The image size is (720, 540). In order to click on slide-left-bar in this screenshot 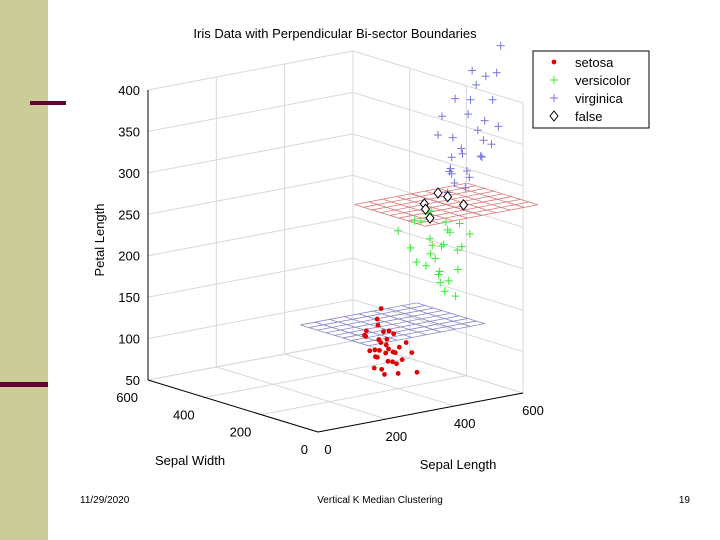, I will do `click(24, 270)`.